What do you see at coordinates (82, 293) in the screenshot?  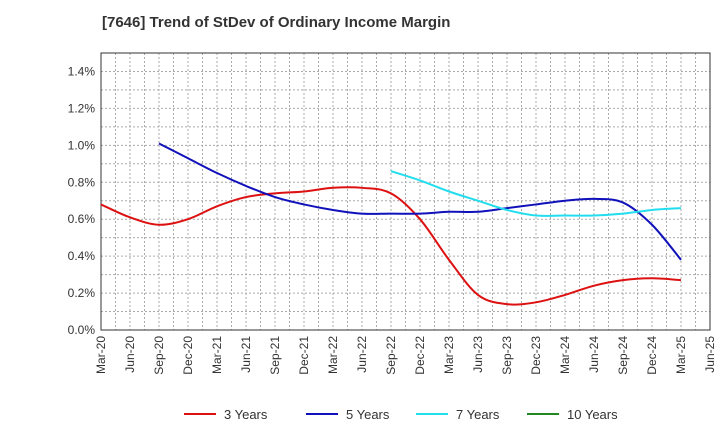 I see `y-tick-label: 0.2%` at bounding box center [82, 293].